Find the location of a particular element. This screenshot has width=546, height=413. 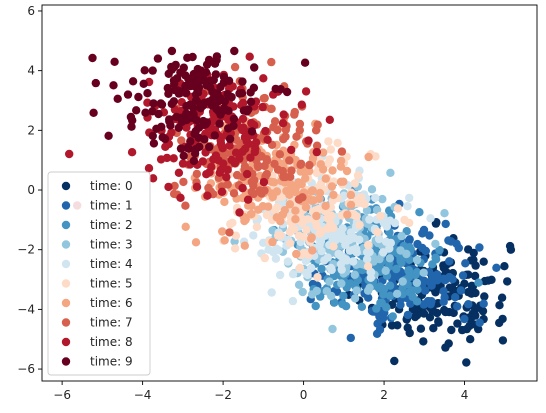

legend-label: time: 3 is located at coordinates (111, 245).